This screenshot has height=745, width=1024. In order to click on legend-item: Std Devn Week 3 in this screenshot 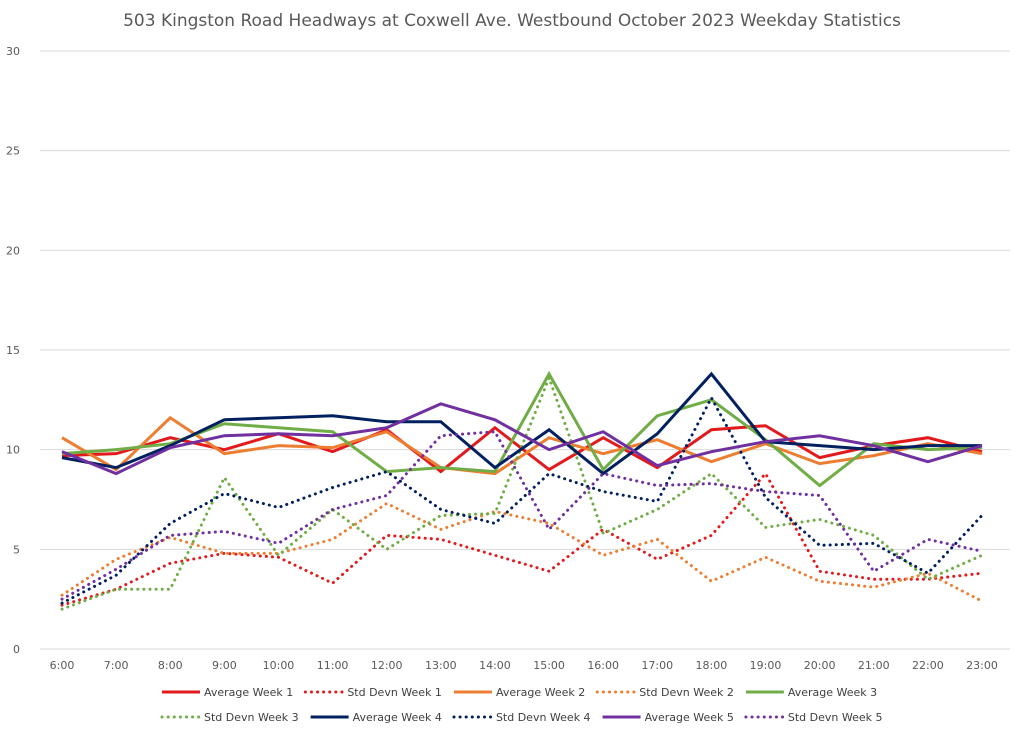, I will do `click(229, 717)`.